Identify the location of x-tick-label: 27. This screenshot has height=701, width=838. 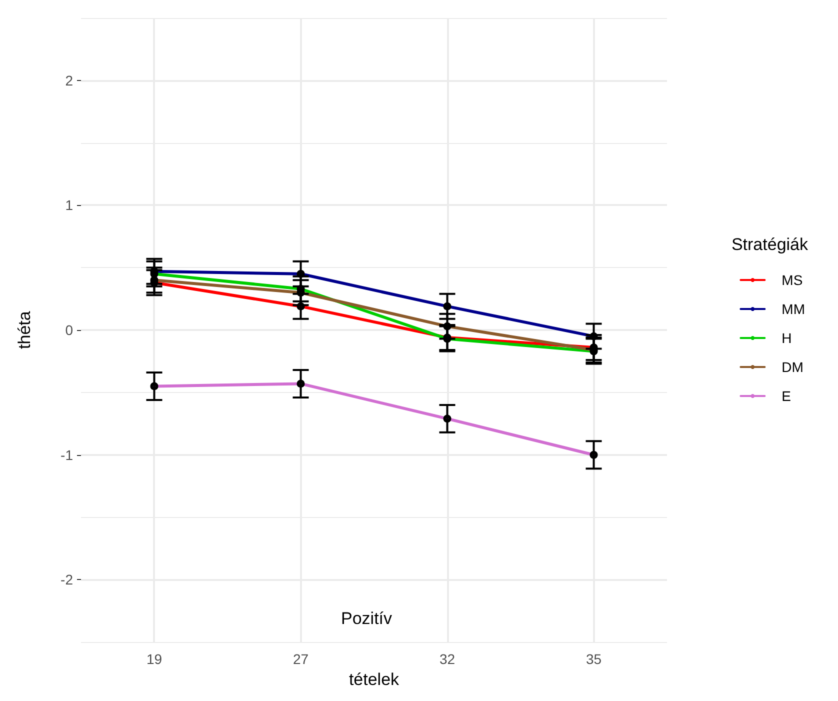
(300, 659).